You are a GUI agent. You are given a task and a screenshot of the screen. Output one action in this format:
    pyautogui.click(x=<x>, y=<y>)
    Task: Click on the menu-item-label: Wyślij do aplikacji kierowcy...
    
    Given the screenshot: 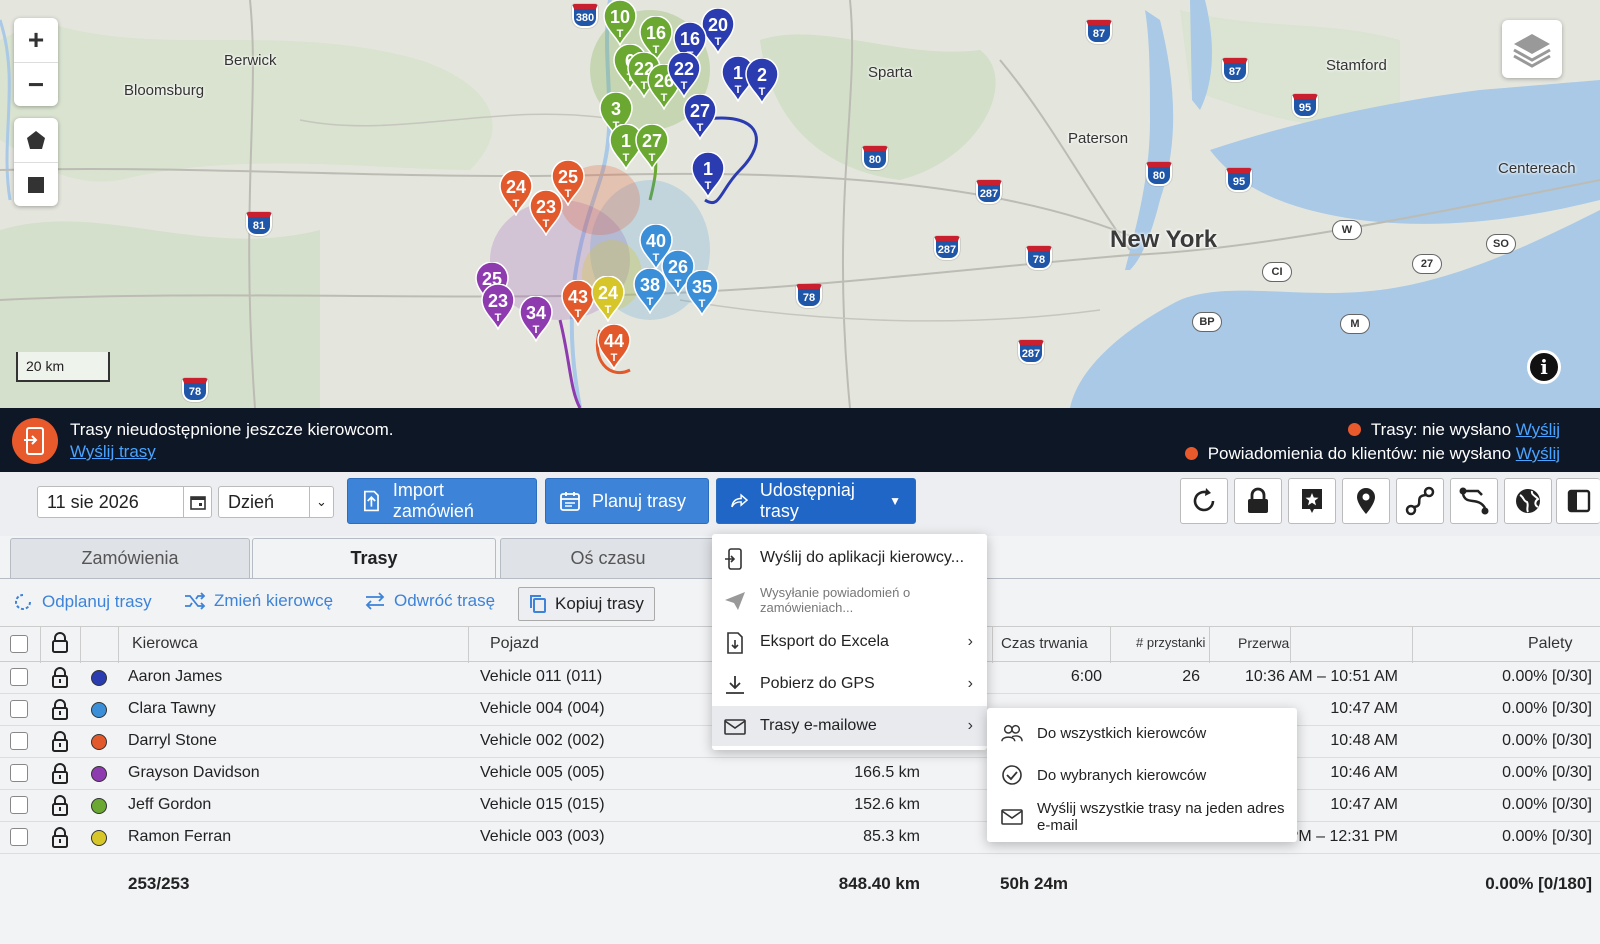 What is the action you would take?
    pyautogui.click(x=862, y=557)
    